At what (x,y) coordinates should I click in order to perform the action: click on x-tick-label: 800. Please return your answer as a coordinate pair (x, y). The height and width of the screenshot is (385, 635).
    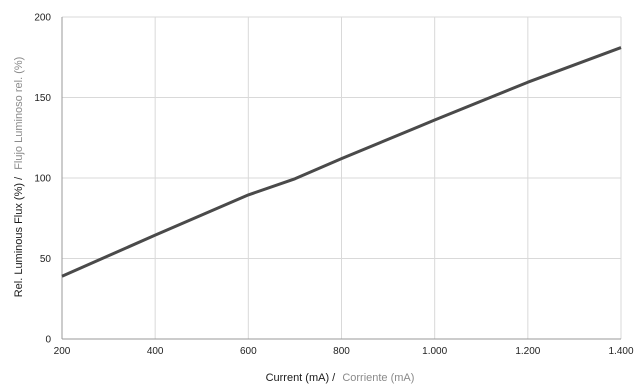
    Looking at the image, I should click on (341, 351).